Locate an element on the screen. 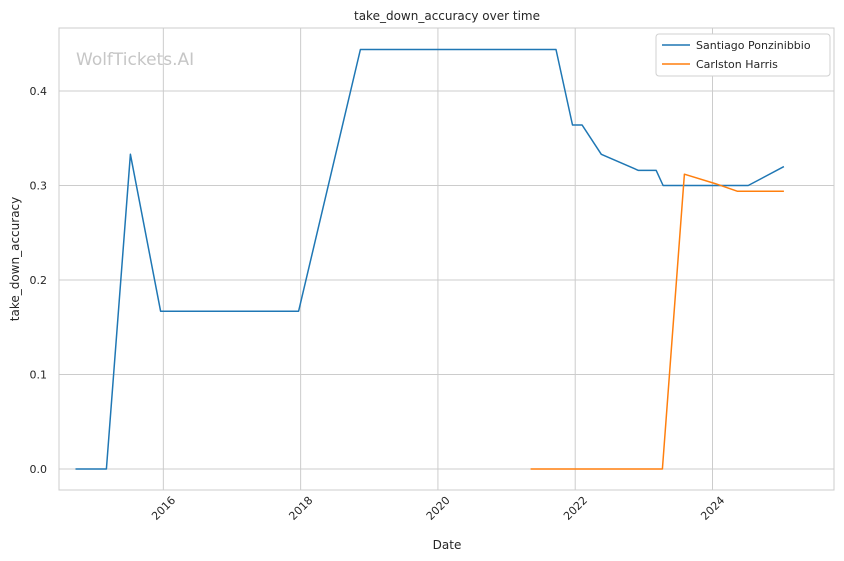  legend: Santiago Ponzinibbio Carlston Harris is located at coordinates (743, 55).